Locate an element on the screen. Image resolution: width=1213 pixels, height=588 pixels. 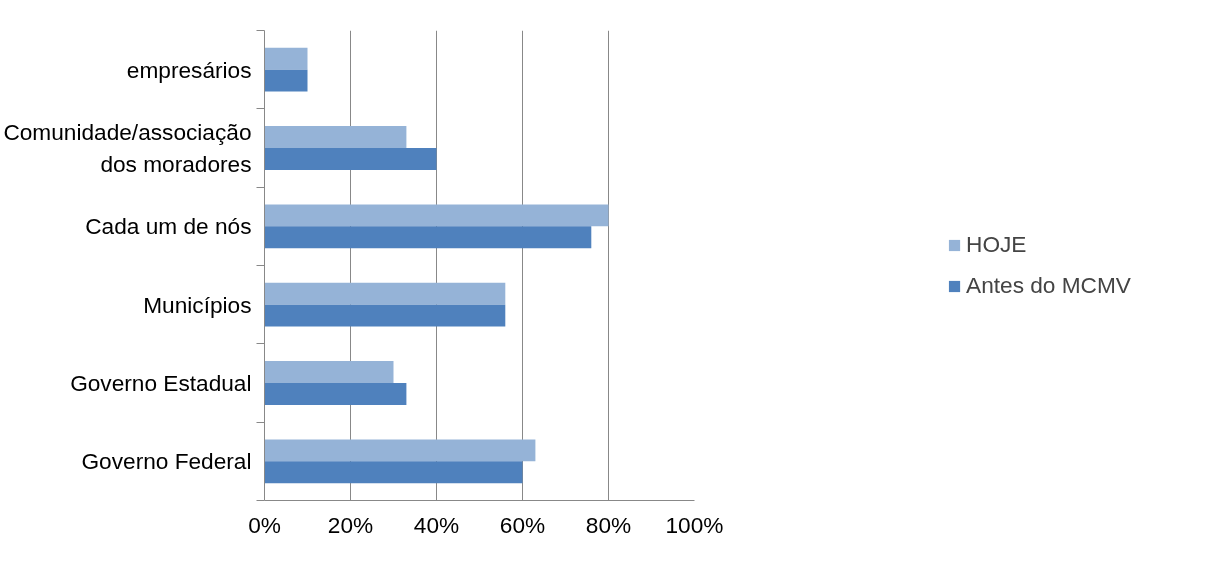
x-tick-label: 20% is located at coordinates (350, 524).